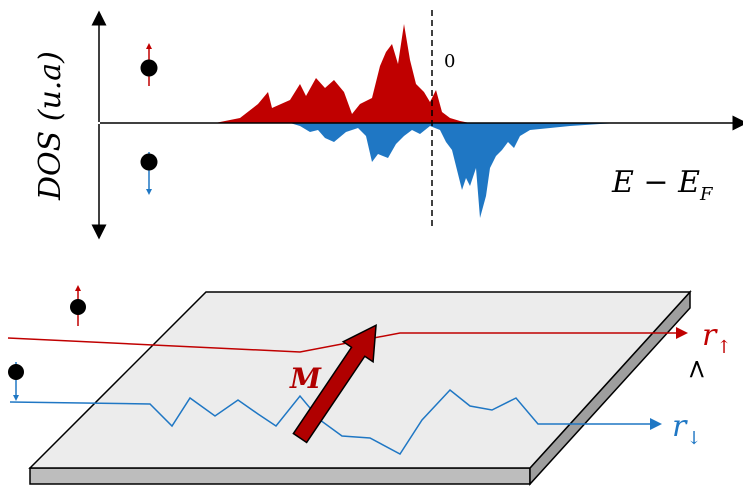 The width and height of the screenshot is (743, 488). I want to click on spin-down-electron-icon, so click(149, 173).